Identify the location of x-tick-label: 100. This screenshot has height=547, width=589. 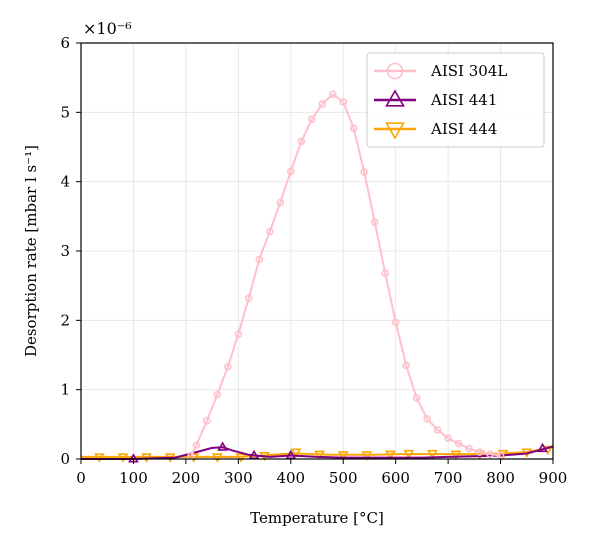
(133, 478).